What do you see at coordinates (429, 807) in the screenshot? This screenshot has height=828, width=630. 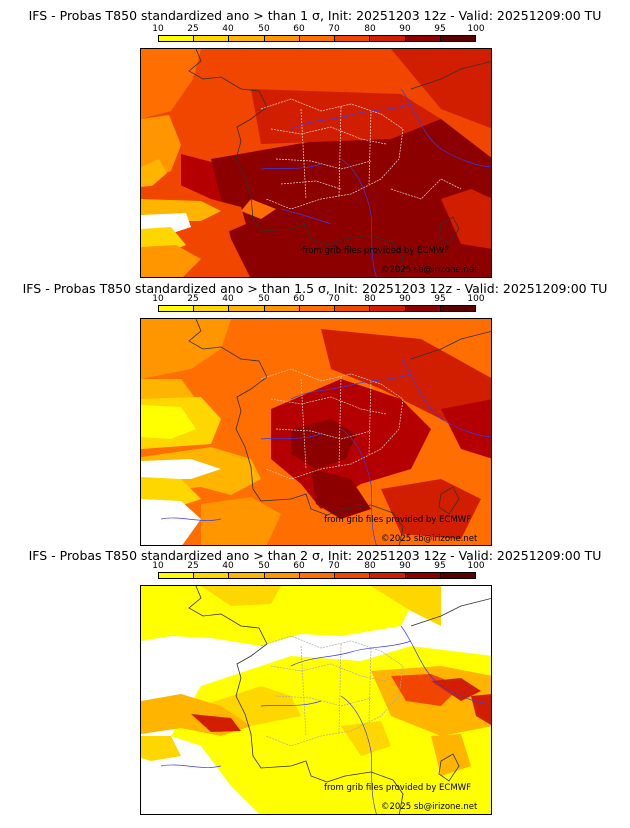 I see `panel-3-credit-copyright: ©2025 sb@irizone.net` at bounding box center [429, 807].